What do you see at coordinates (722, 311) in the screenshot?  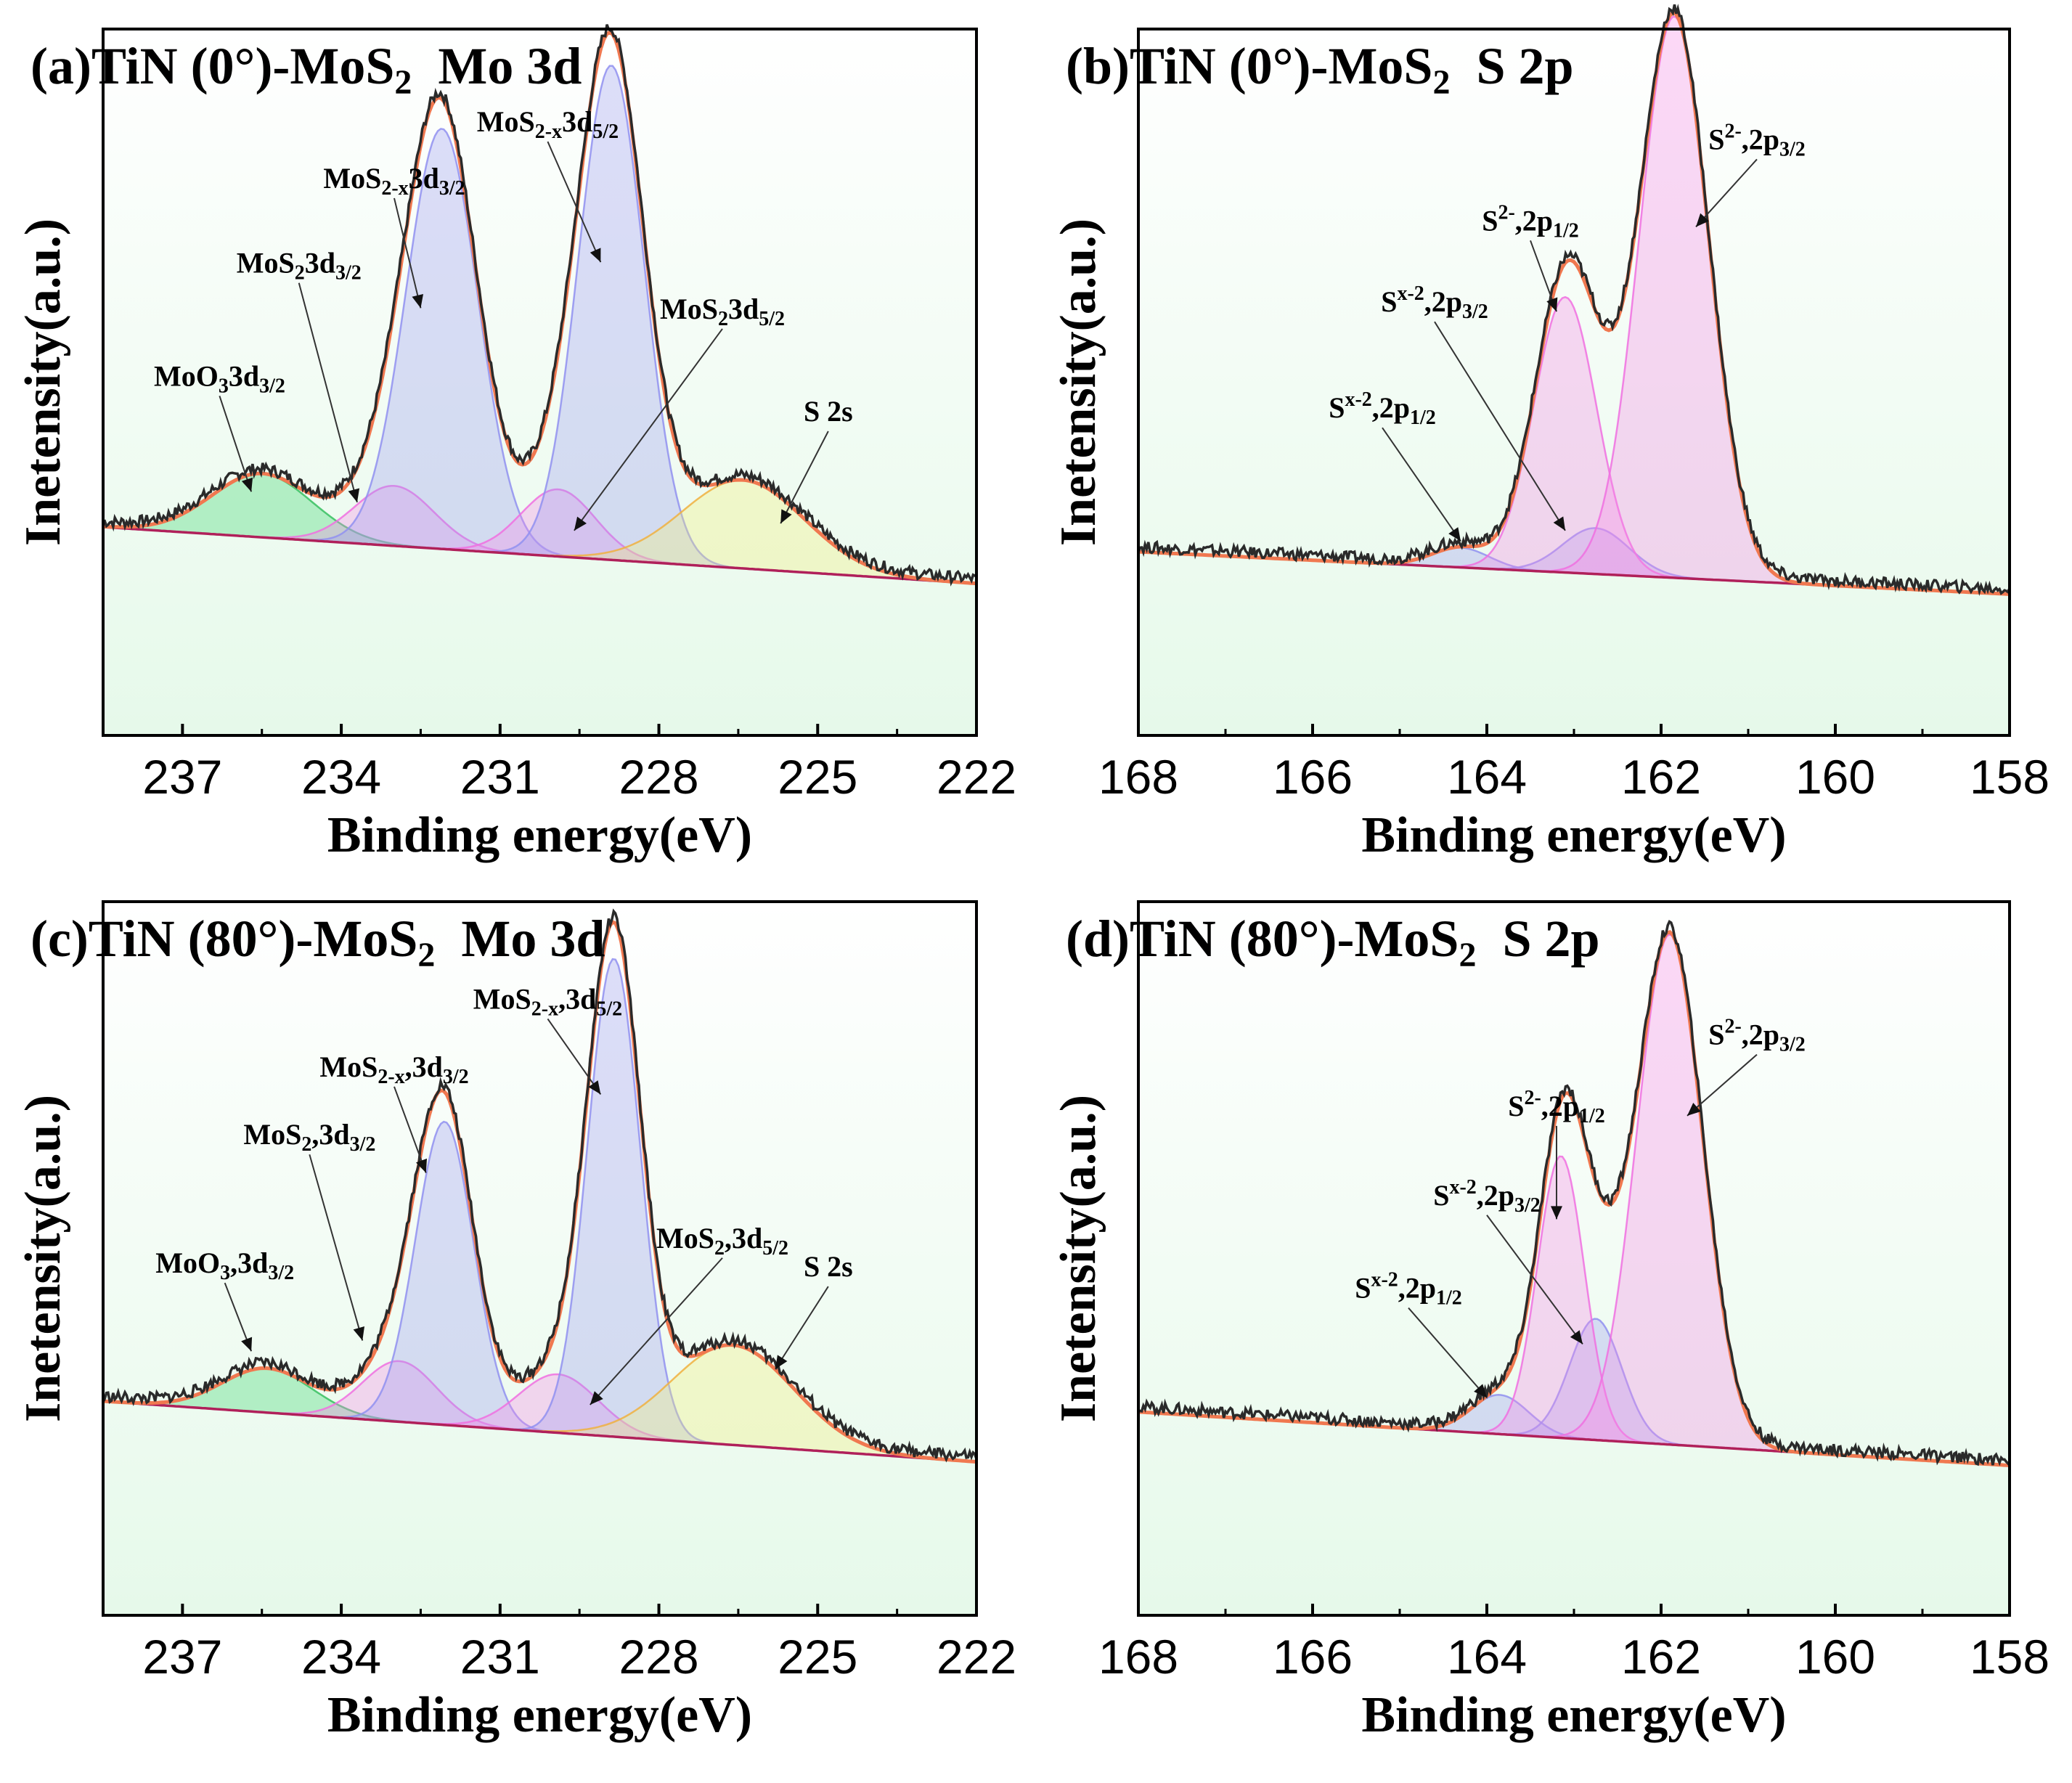 I see `peak-annotation: MoS23d5/2` at bounding box center [722, 311].